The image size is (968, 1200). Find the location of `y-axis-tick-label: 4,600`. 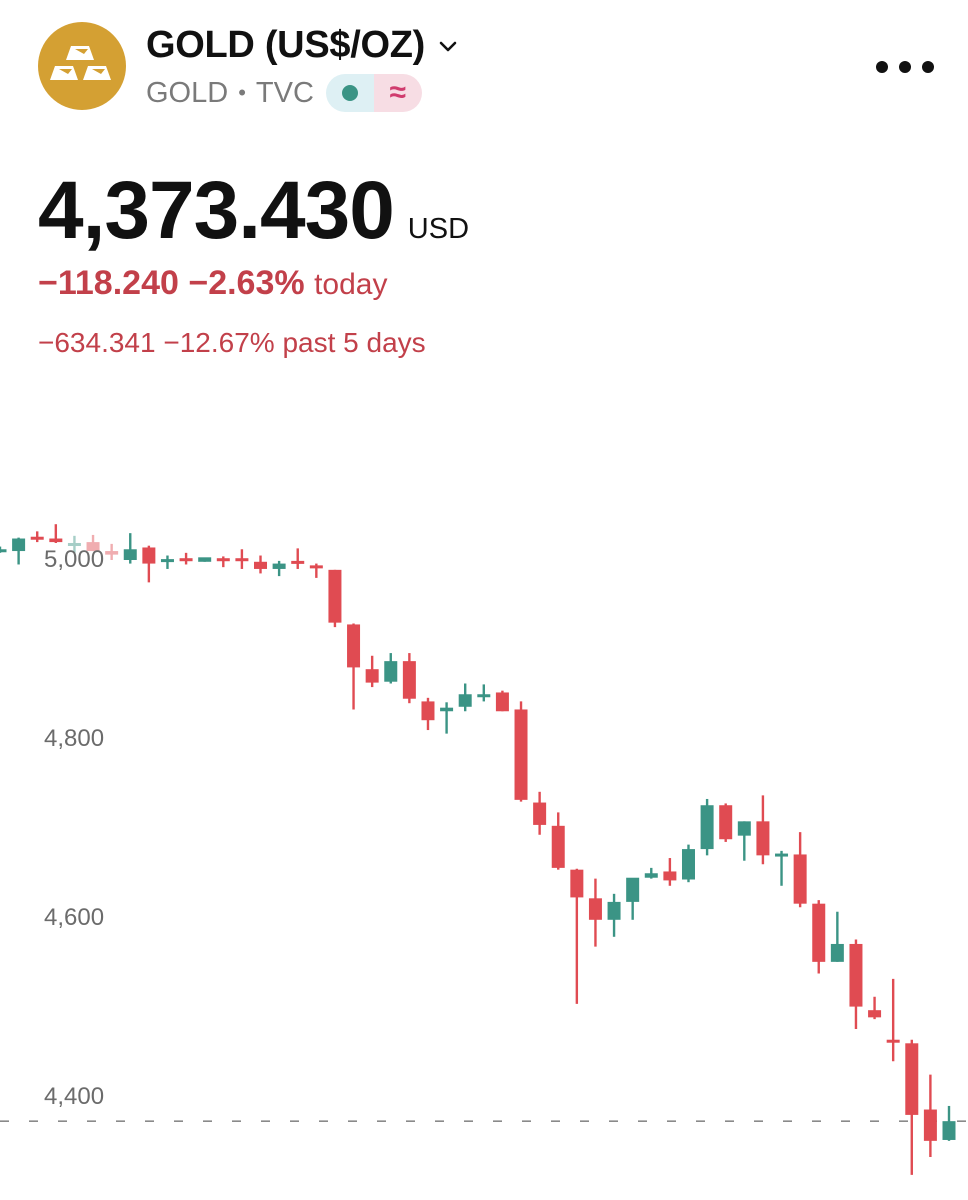

y-axis-tick-label: 4,600 is located at coordinates (74, 917).